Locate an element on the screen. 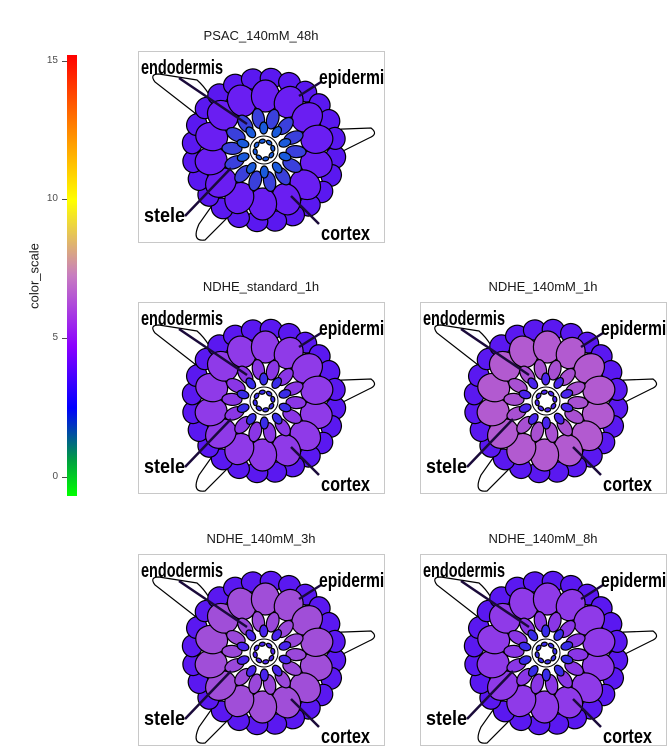 Image resolution: width=670 pixels, height=746 pixels. panel-title-ndhe-standard-1h: NDHE_standard_1h is located at coordinates (261, 286).